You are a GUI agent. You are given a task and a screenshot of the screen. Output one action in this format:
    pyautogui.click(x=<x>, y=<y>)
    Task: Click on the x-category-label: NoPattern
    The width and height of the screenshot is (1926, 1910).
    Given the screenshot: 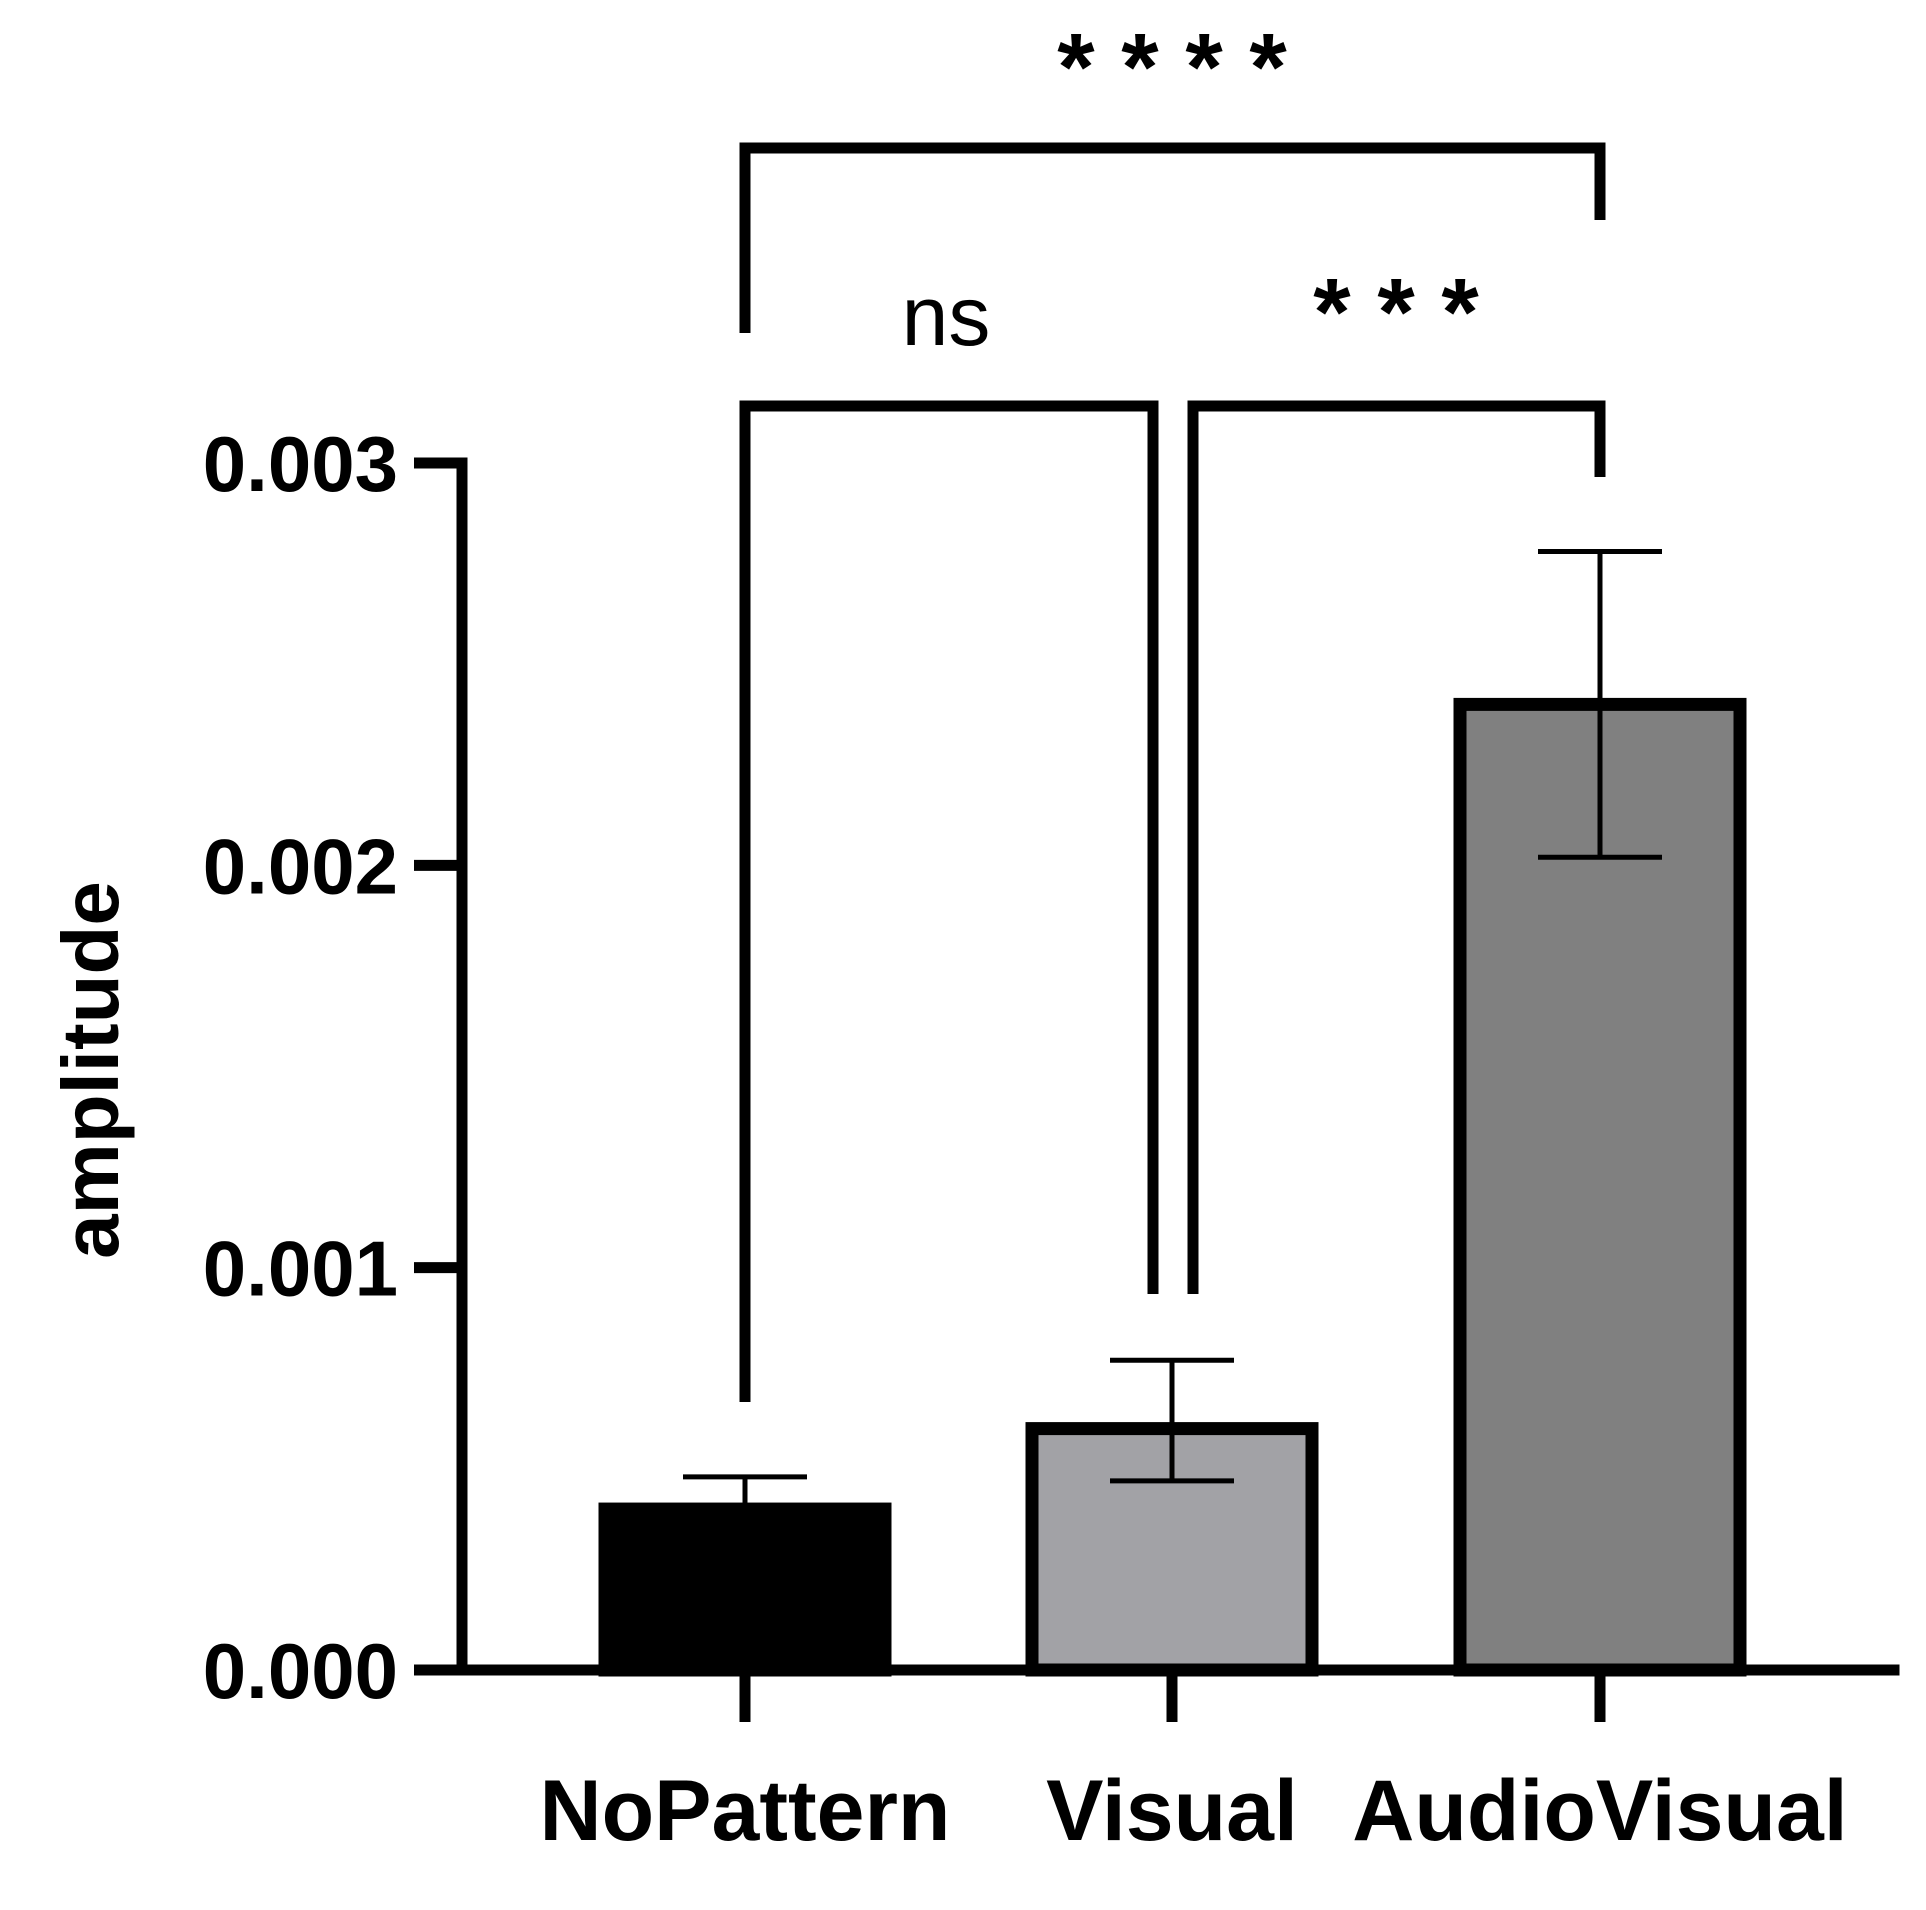 What is the action you would take?
    pyautogui.click(x=745, y=1811)
    